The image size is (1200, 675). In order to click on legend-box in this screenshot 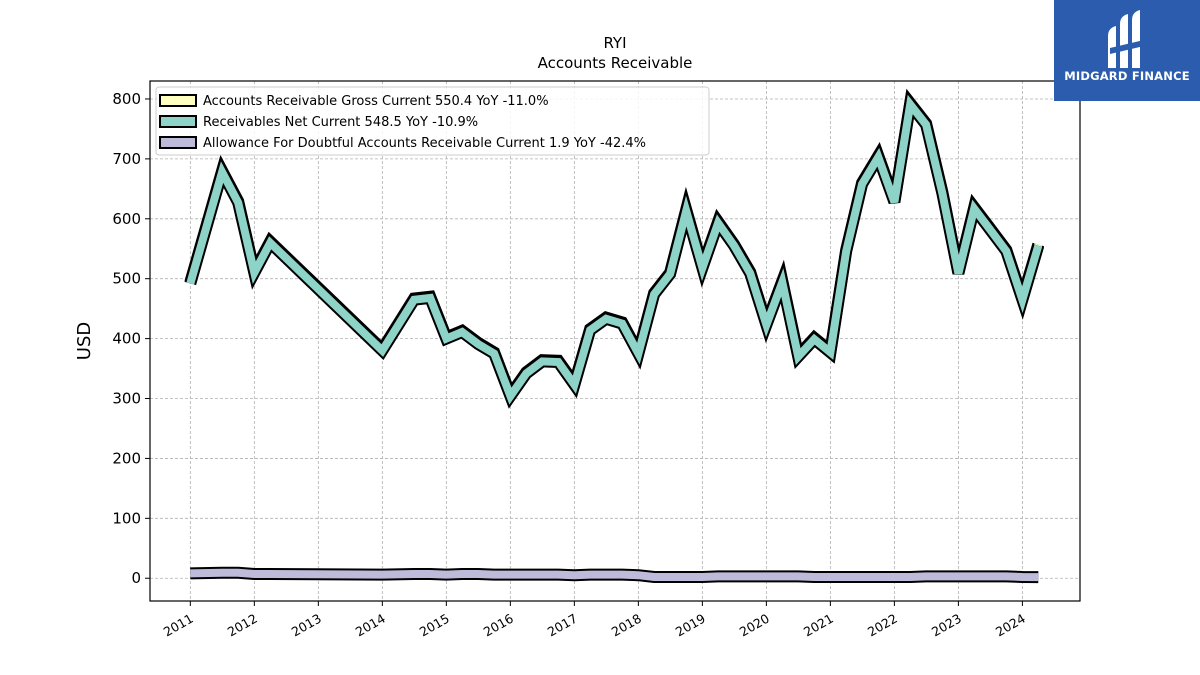, I will do `click(432, 121)`.